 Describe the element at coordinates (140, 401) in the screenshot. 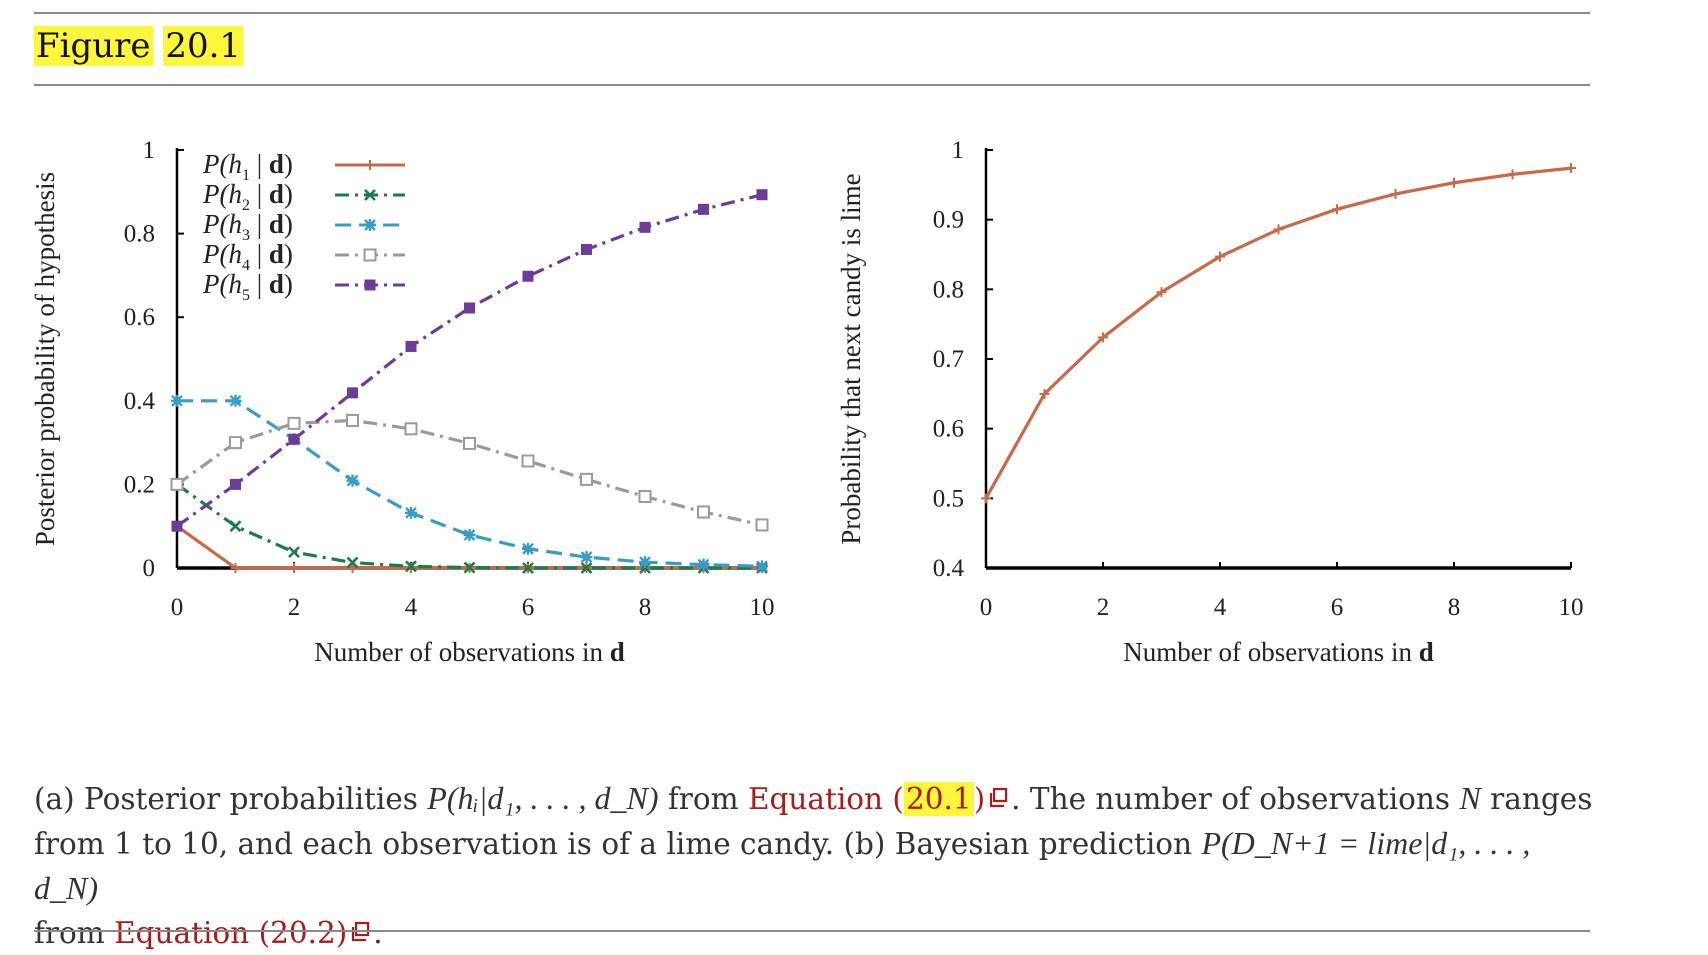

I see `y-tick-label: 0.4` at that location.